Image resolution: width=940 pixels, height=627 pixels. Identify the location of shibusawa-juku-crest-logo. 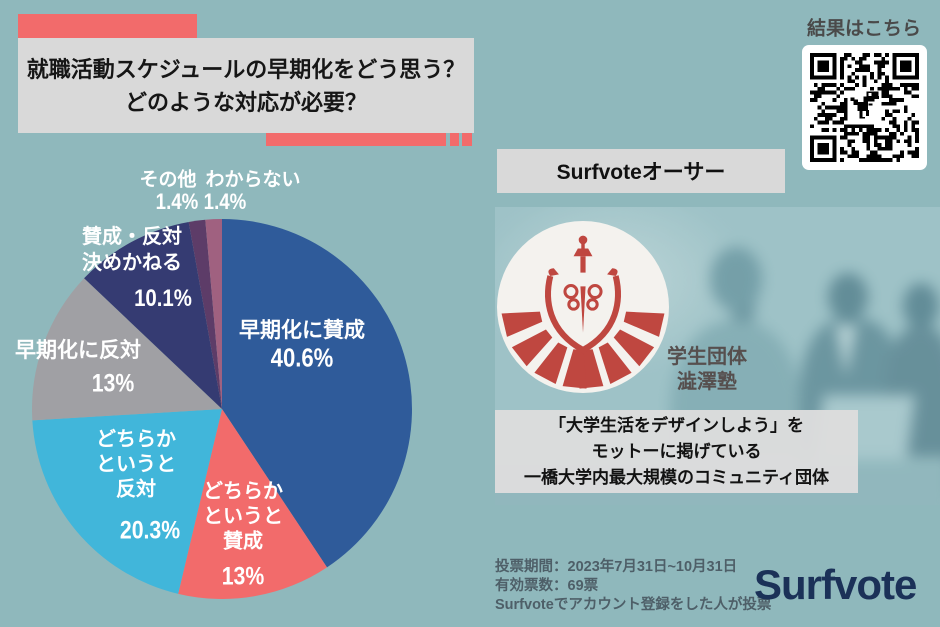
(583, 307).